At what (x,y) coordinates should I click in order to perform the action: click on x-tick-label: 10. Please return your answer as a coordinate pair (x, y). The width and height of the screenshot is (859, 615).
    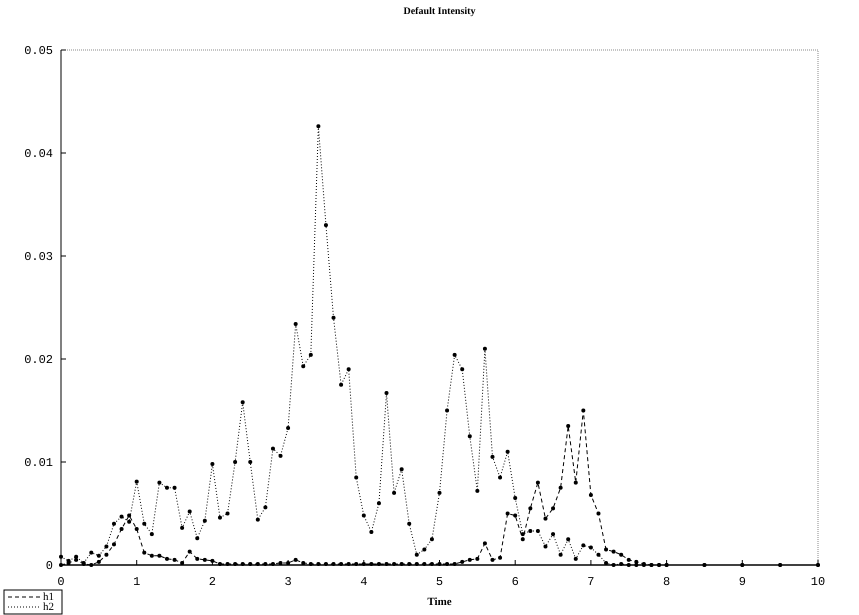
    Looking at the image, I should click on (818, 582).